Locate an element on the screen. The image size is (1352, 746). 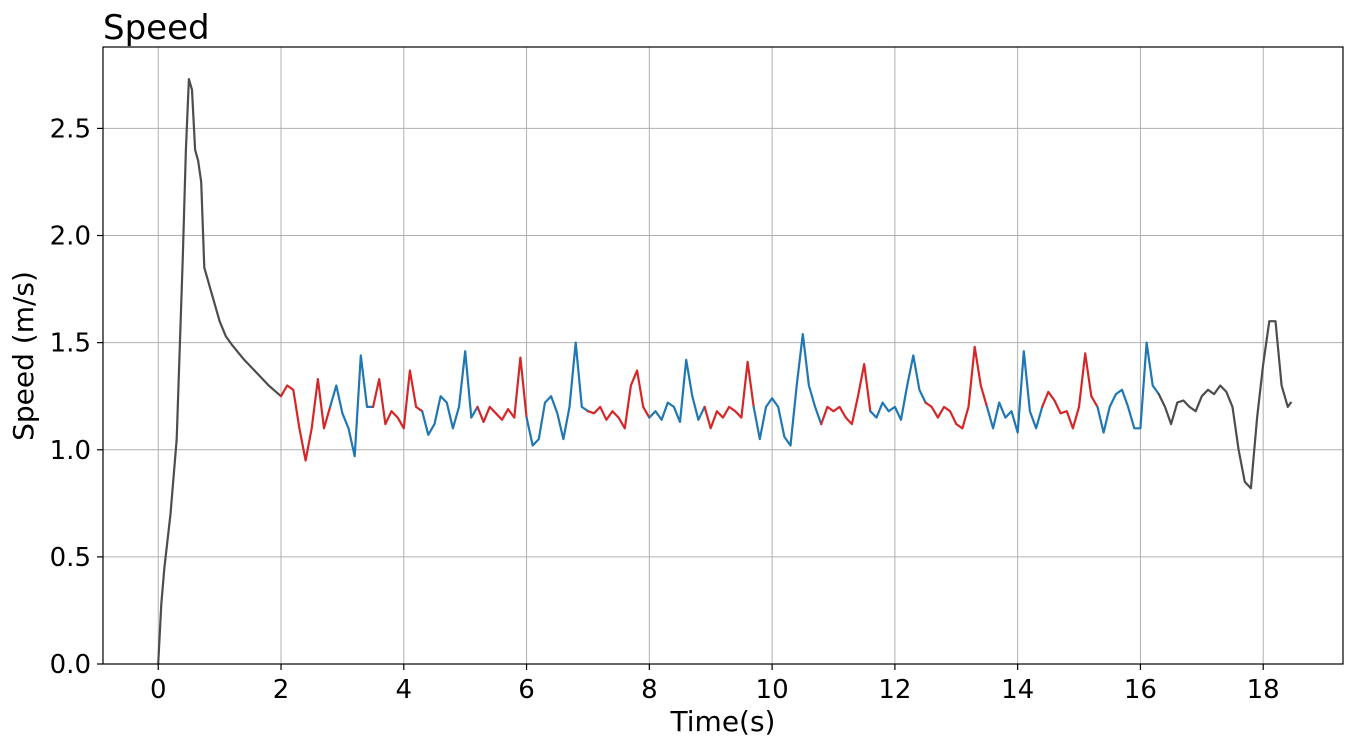
y-axis-label: Speed (m/s) is located at coordinates (23, 356).